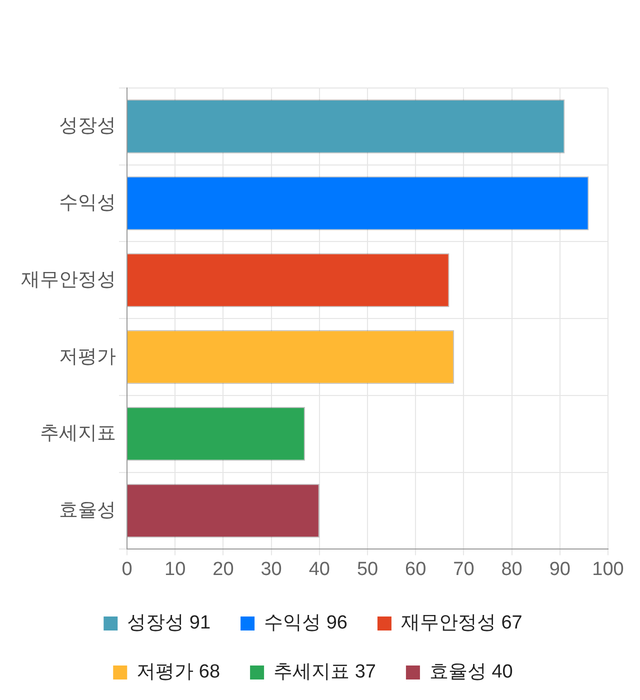 The width and height of the screenshot is (640, 700). Describe the element at coordinates (78, 433) in the screenshot. I see `y-tick-label: 추세지표` at that location.